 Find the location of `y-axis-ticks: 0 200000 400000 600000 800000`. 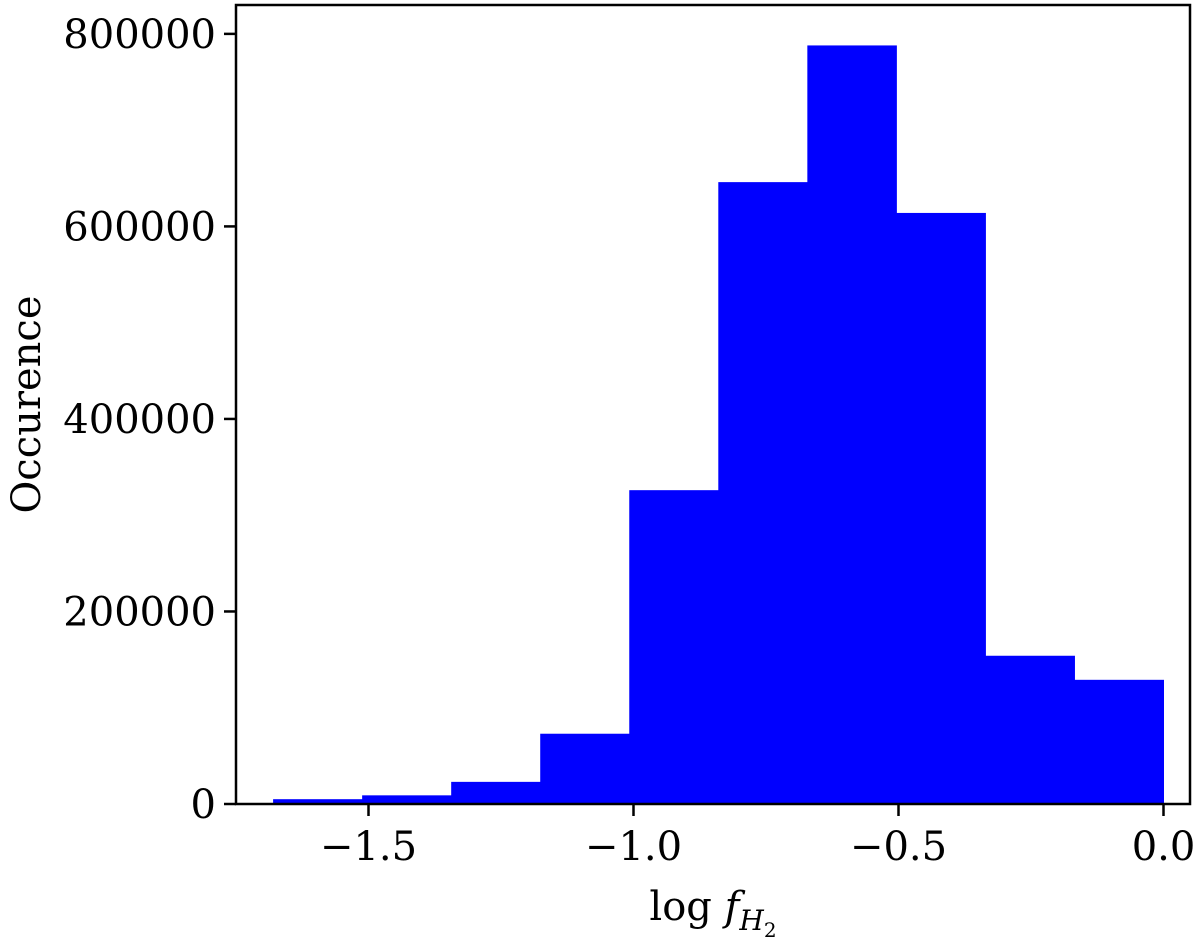

y-axis-ticks: 0 200000 400000 600000 800000 is located at coordinates (149, 420).